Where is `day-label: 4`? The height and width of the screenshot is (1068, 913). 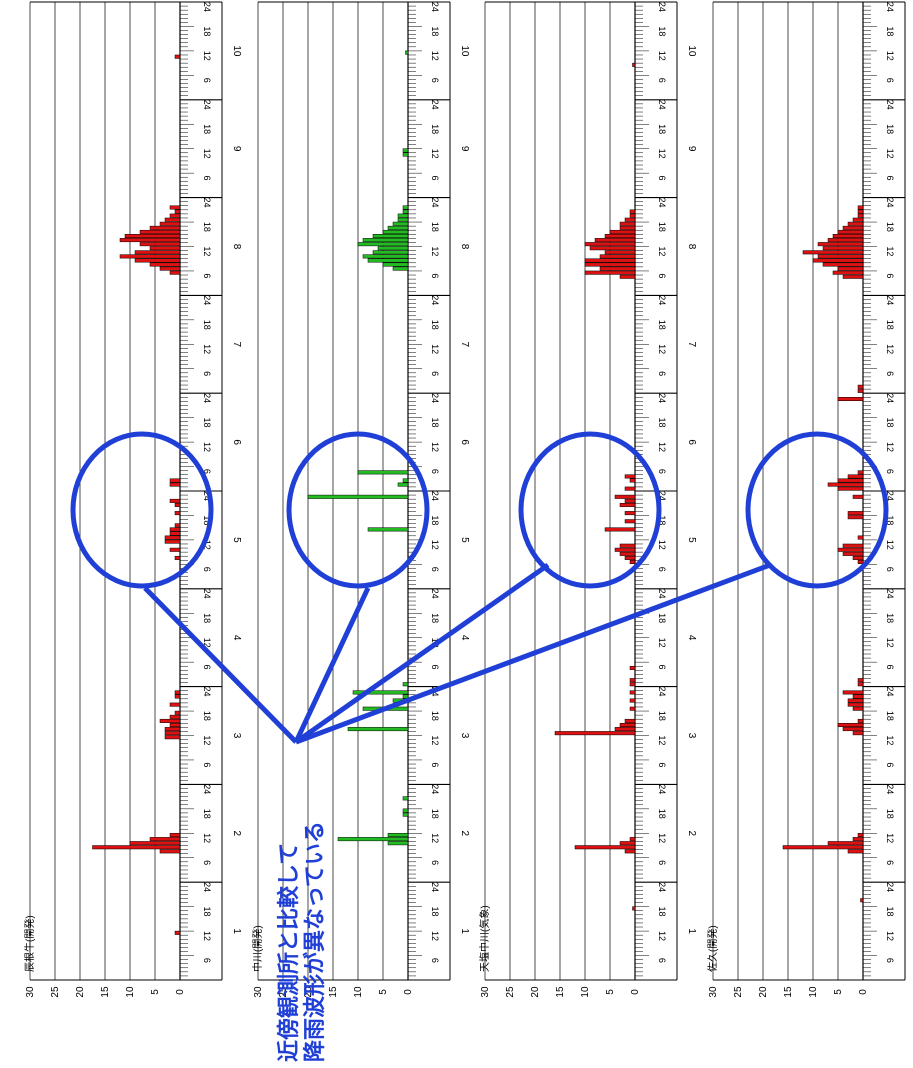 day-label: 4 is located at coordinates (464, 638).